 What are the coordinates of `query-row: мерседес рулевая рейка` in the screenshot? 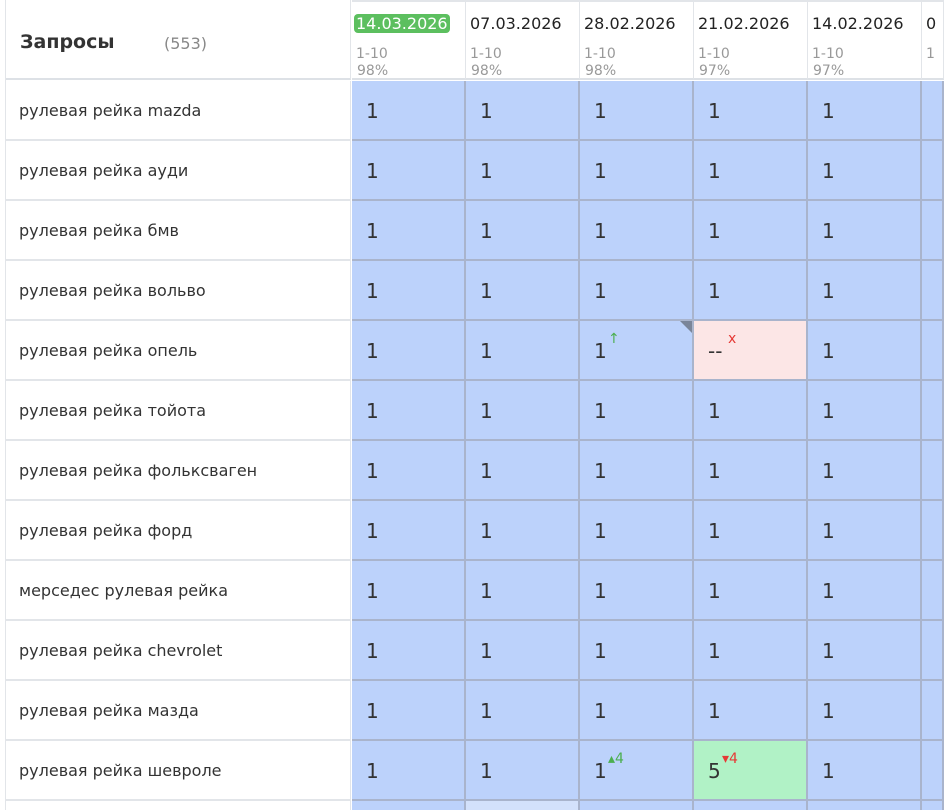 It's located at (178, 591).